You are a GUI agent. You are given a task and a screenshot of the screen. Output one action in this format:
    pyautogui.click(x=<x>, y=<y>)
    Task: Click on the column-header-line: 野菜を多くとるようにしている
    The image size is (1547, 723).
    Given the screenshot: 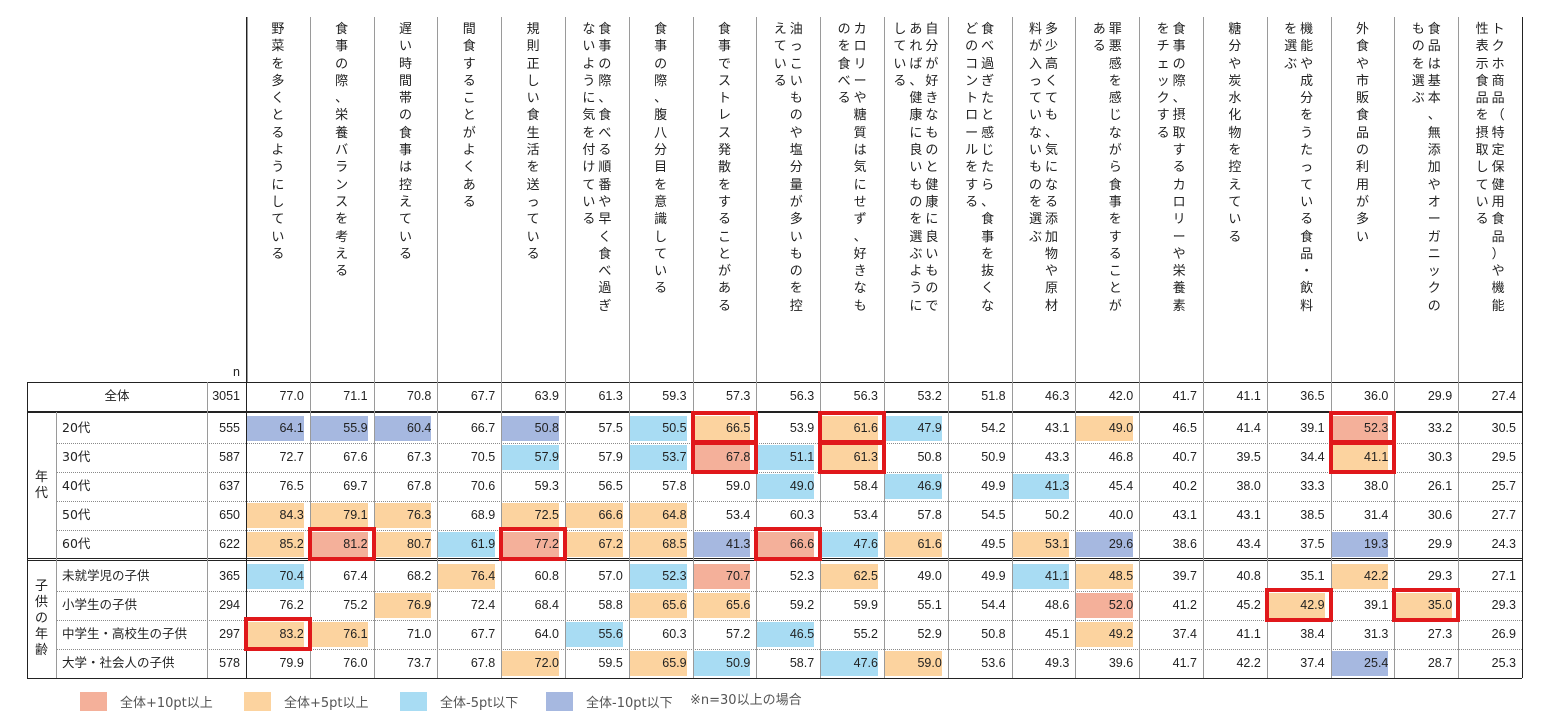 What is the action you would take?
    pyautogui.click(x=278, y=142)
    